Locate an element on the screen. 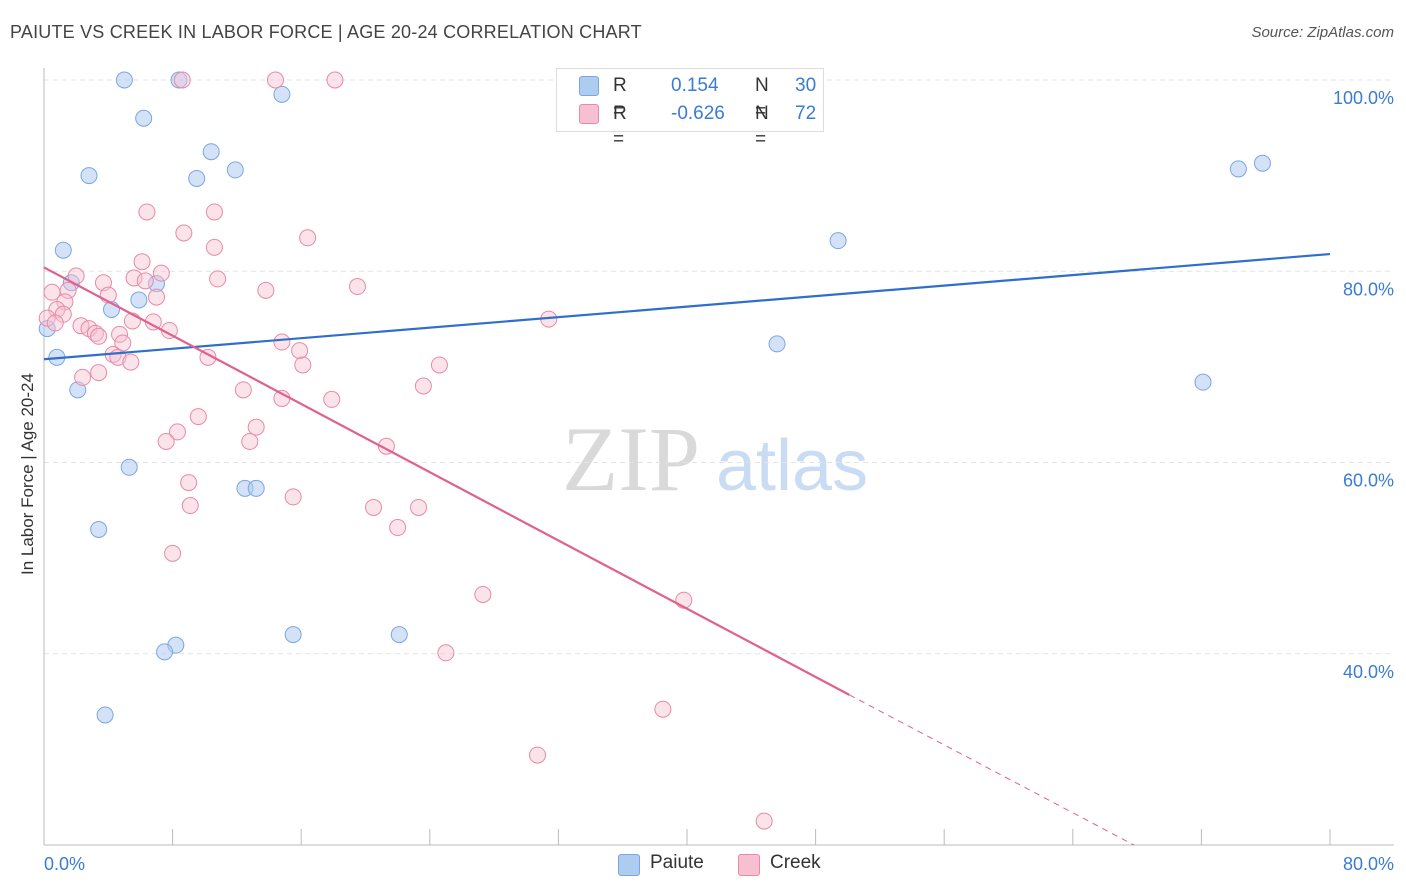  x-tick-label: 80.0% is located at coordinates (1368, 864).